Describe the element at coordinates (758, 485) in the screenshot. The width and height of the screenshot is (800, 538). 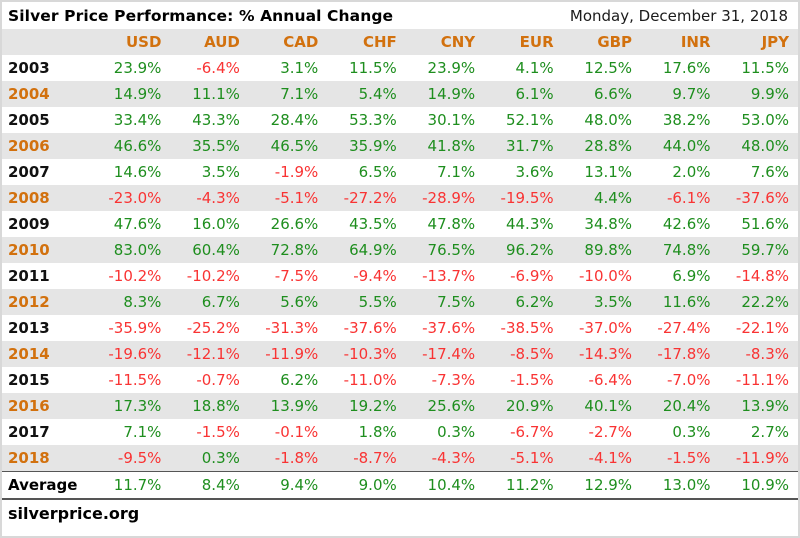
I see `average-value-cell: 10.9%` at that location.